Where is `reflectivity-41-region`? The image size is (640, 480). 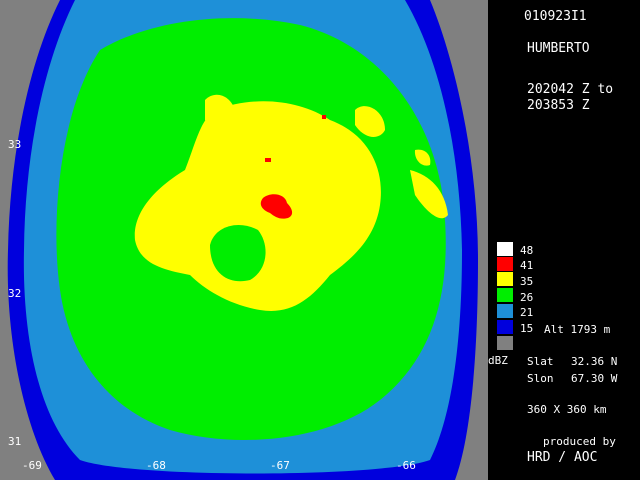 reflectivity-41-region is located at coordinates (276, 206).